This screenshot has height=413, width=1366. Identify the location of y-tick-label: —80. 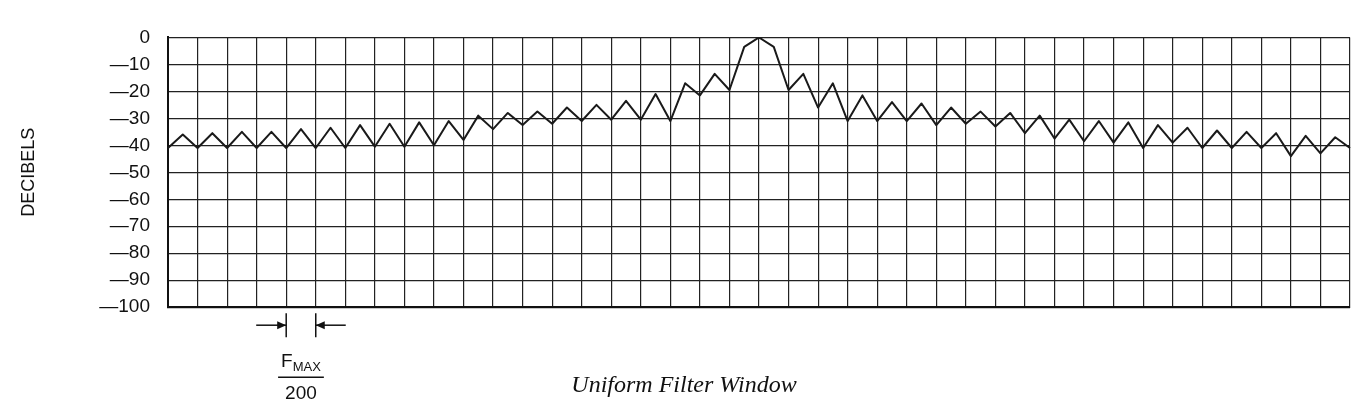
(129, 252).